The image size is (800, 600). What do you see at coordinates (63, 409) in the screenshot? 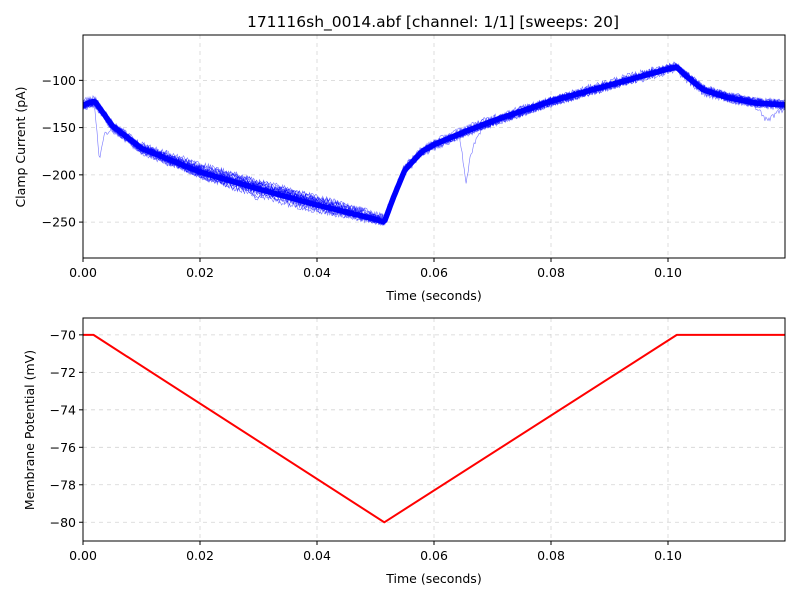
I see `y-tick-label: −74` at bounding box center [63, 409].